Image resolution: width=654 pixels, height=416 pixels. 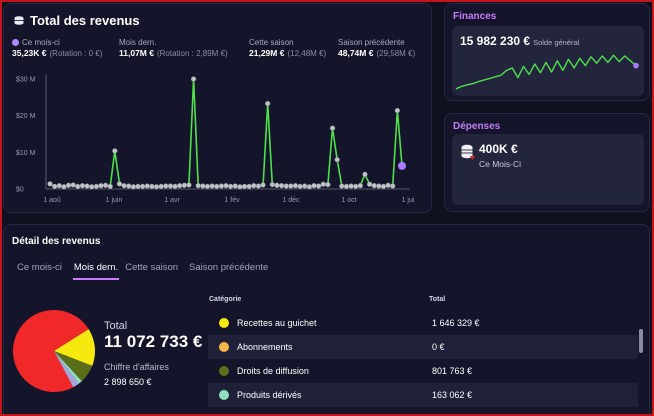 What do you see at coordinates (438, 347) in the screenshot?
I see `row-total: 0 €` at bounding box center [438, 347].